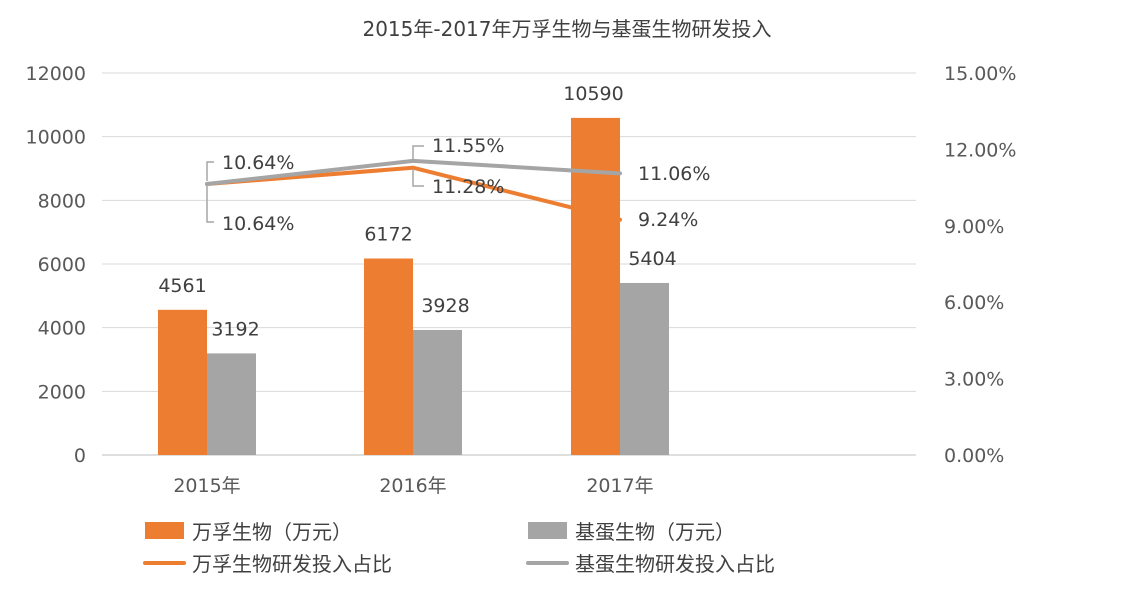 This screenshot has width=1134, height=596. Describe the element at coordinates (62, 201) in the screenshot. I see `y-tick-label: 8000` at that location.